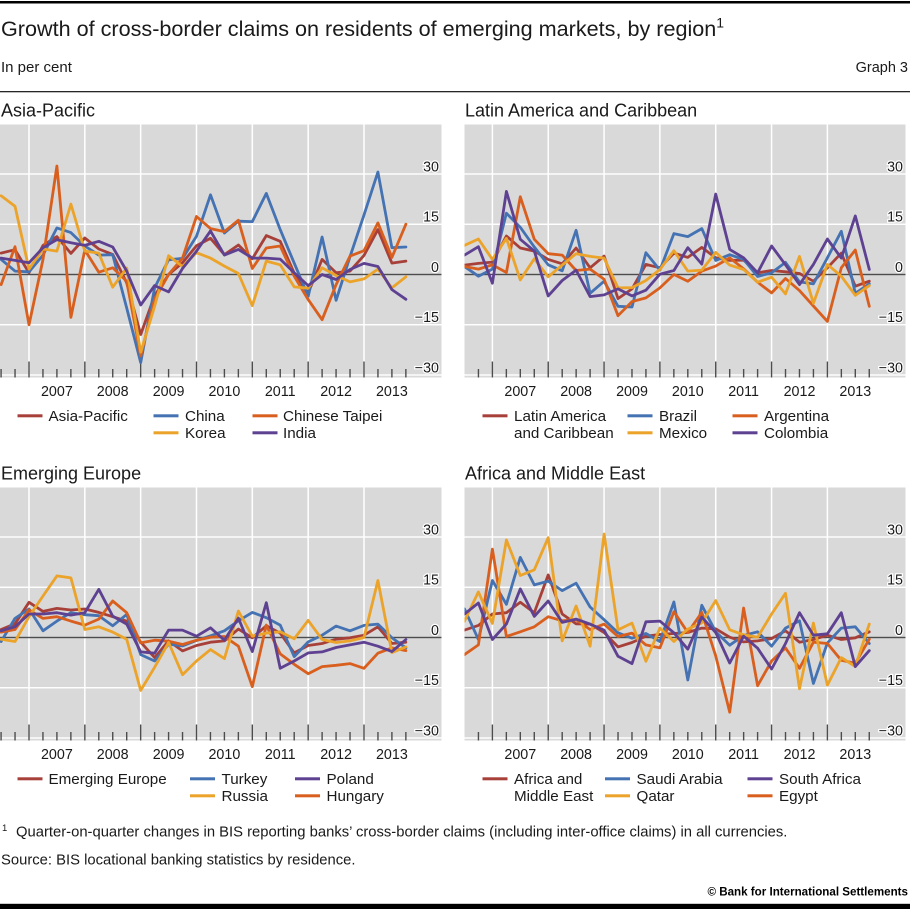  I want to click on svg-text: 1, so click(4, 828).